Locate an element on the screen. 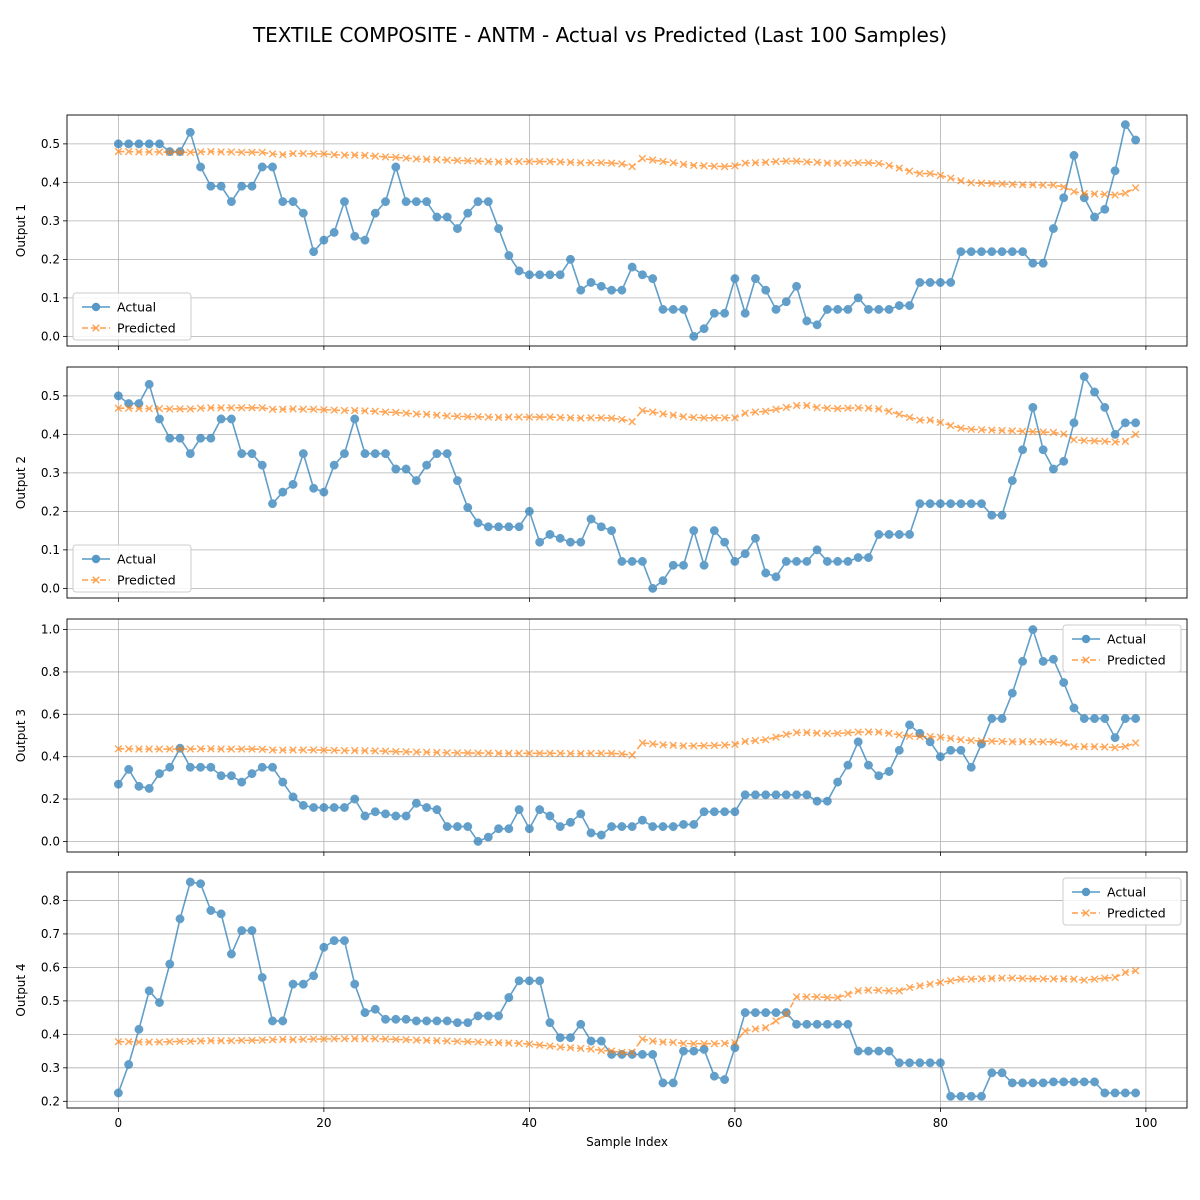 The width and height of the screenshot is (1200, 1200). legend-label: Predicted is located at coordinates (146, 580).